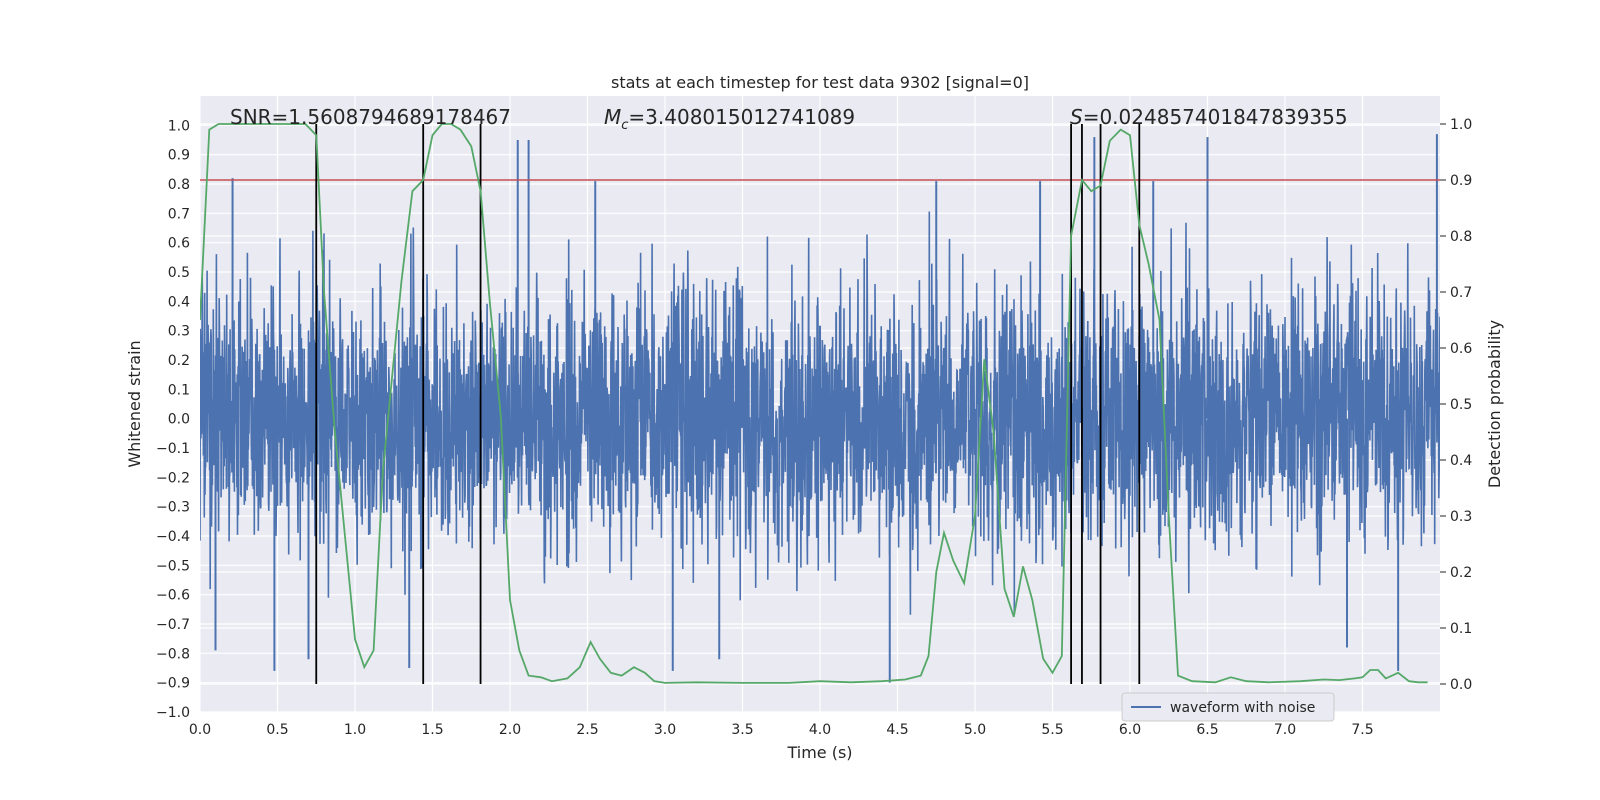  What do you see at coordinates (1461, 181) in the screenshot?
I see `right-y-tick-label: 0.9` at bounding box center [1461, 181].